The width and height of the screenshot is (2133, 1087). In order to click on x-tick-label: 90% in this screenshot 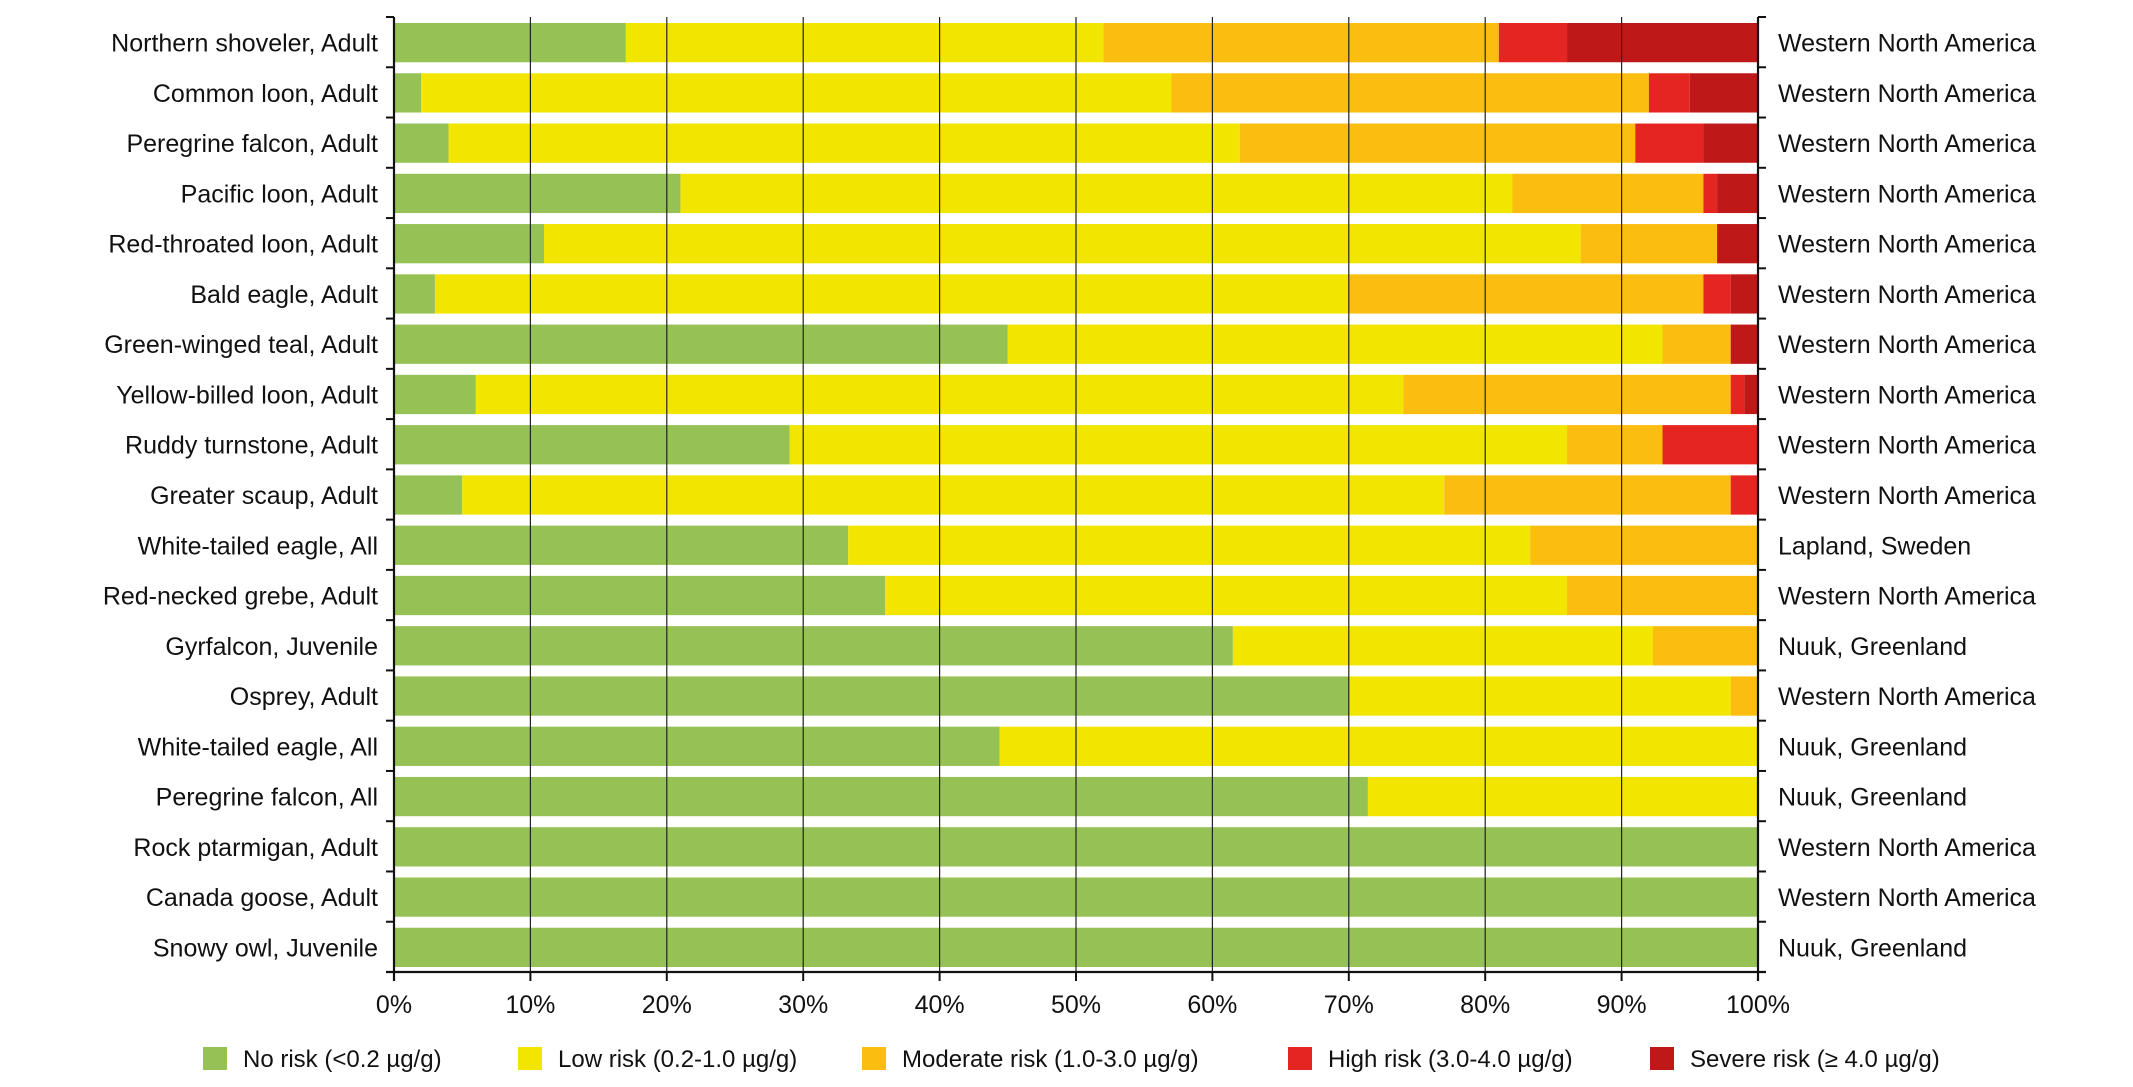, I will do `click(1622, 1005)`.